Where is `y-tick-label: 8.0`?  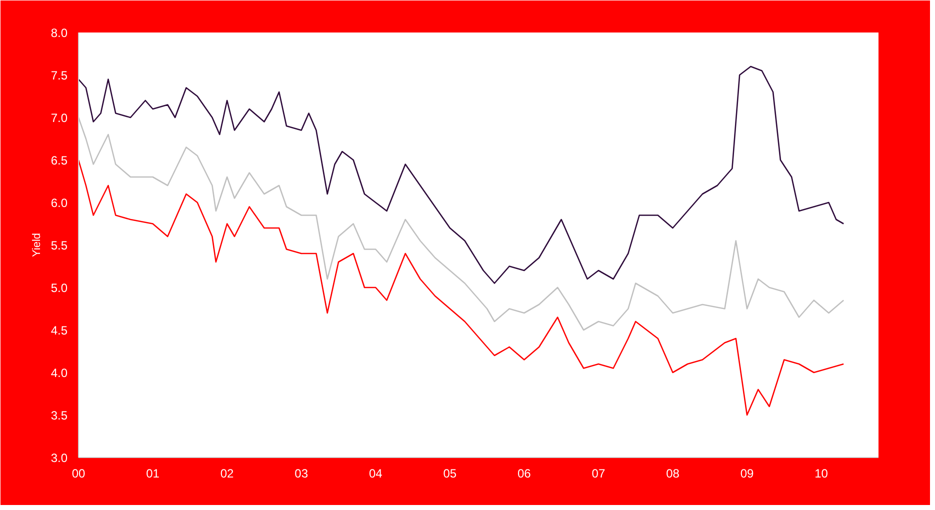 y-tick-label: 8.0 is located at coordinates (59, 33).